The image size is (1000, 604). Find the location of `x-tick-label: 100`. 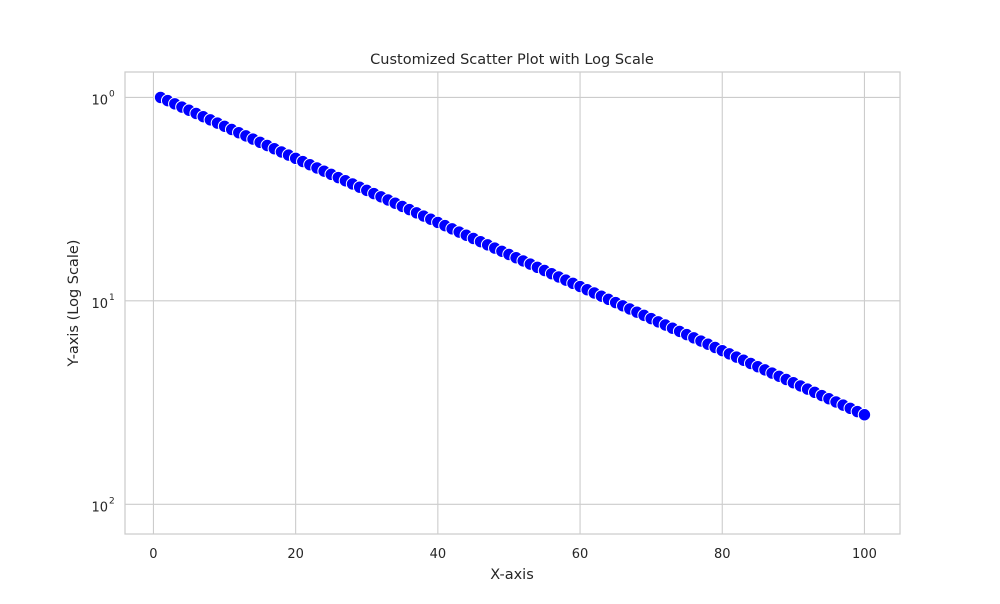

x-tick-label: 100 is located at coordinates (864, 554).